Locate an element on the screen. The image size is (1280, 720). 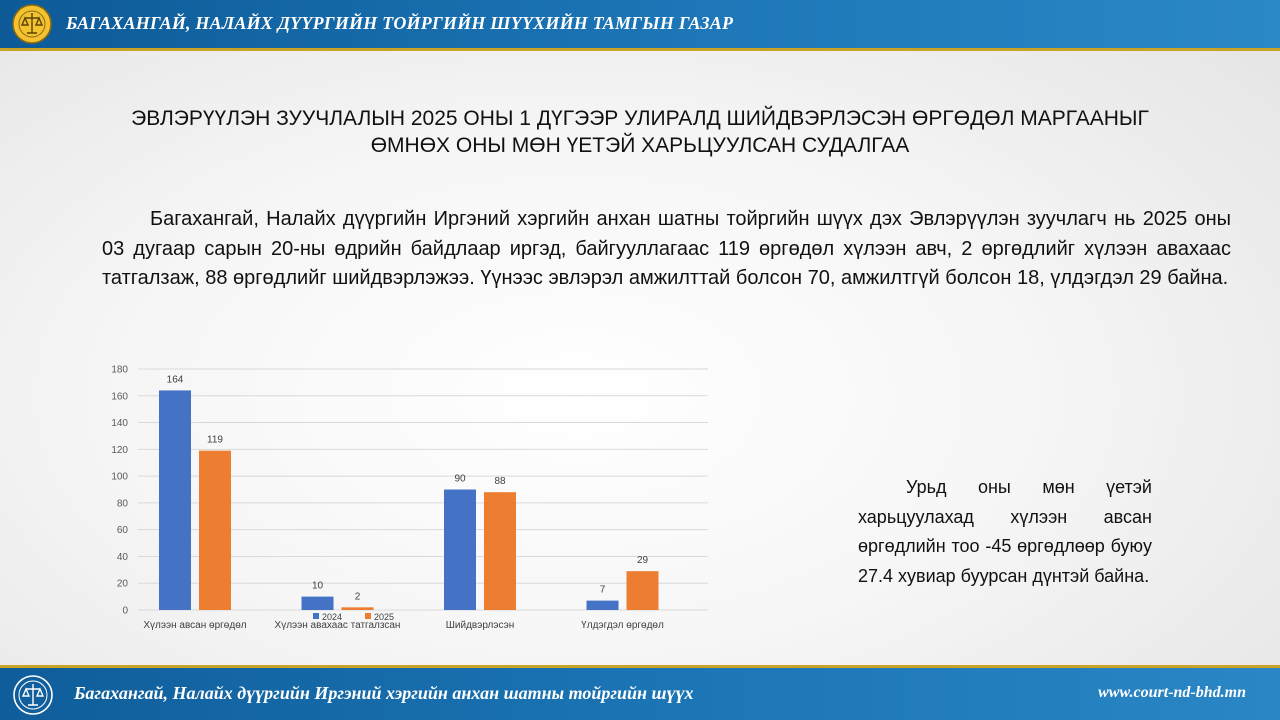
y-tick-label: 100 is located at coordinates (119, 477).